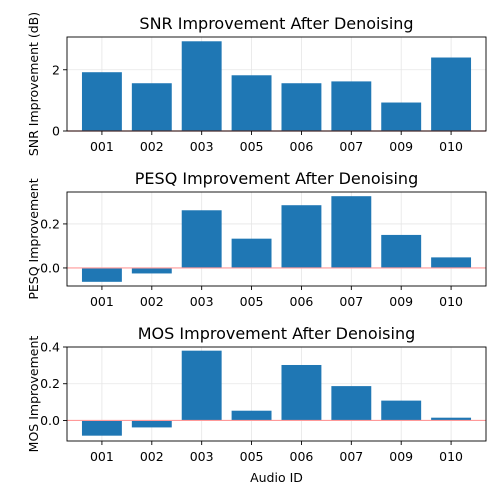 This screenshot has width=500, height=500. Describe the element at coordinates (276, 23) in the screenshot. I see `chart-title: SNR Improvement After Denoising` at that location.